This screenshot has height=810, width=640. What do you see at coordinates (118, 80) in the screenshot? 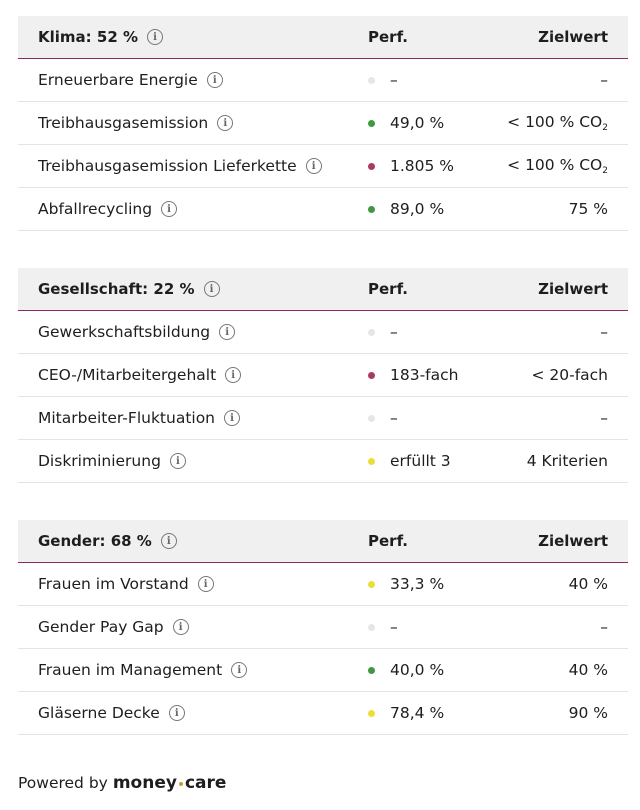
I see `row-label: Erneuerbare Energie` at bounding box center [118, 80].